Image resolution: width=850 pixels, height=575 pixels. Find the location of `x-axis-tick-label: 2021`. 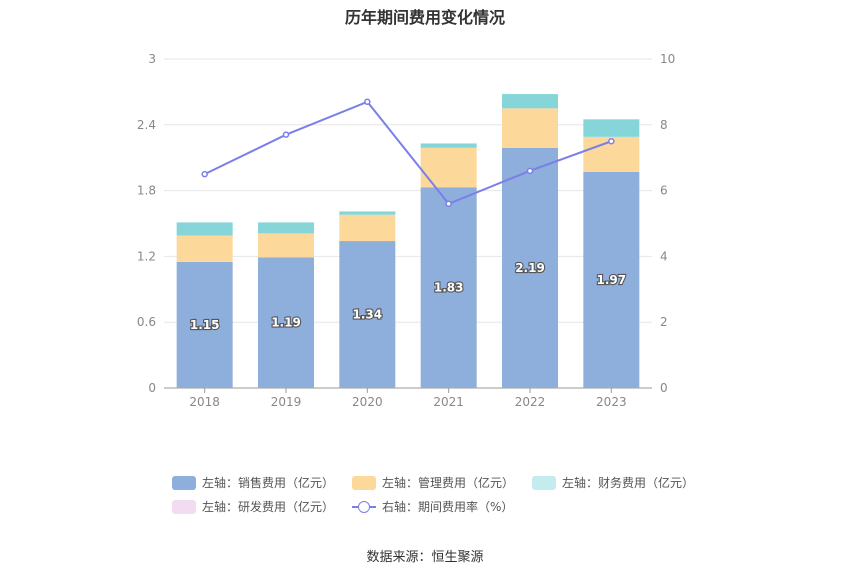

x-axis-tick-label: 2021 is located at coordinates (448, 402).